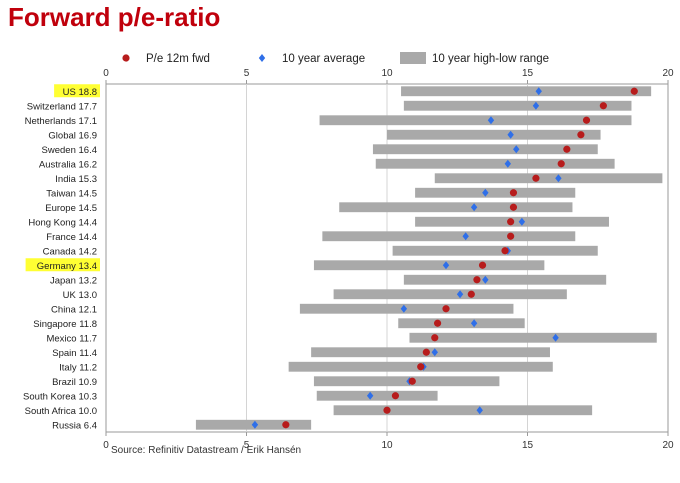 Image resolution: width=680 pixels, height=483 pixels. Describe the element at coordinates (413, 58) in the screenshot. I see `legend-range-swatch` at that location.